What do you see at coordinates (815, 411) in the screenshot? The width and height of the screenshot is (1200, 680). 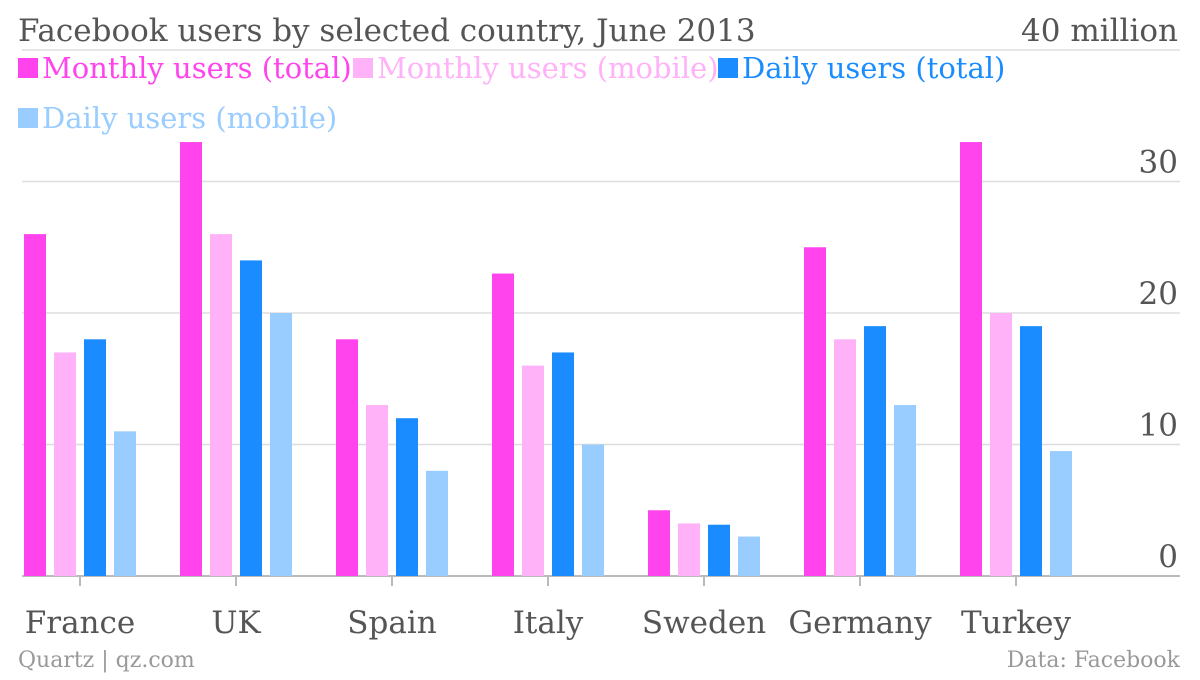 I see `bar: Germany – Monthly users (total): 25` at bounding box center [815, 411].